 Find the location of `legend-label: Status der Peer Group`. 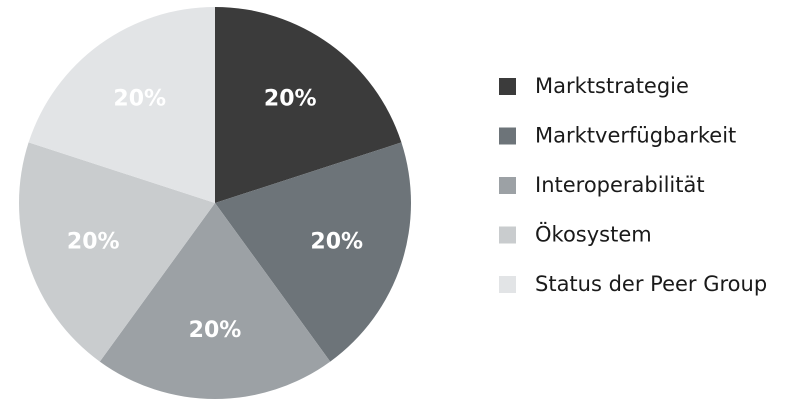

legend-label: Status der Peer Group is located at coordinates (651, 284).